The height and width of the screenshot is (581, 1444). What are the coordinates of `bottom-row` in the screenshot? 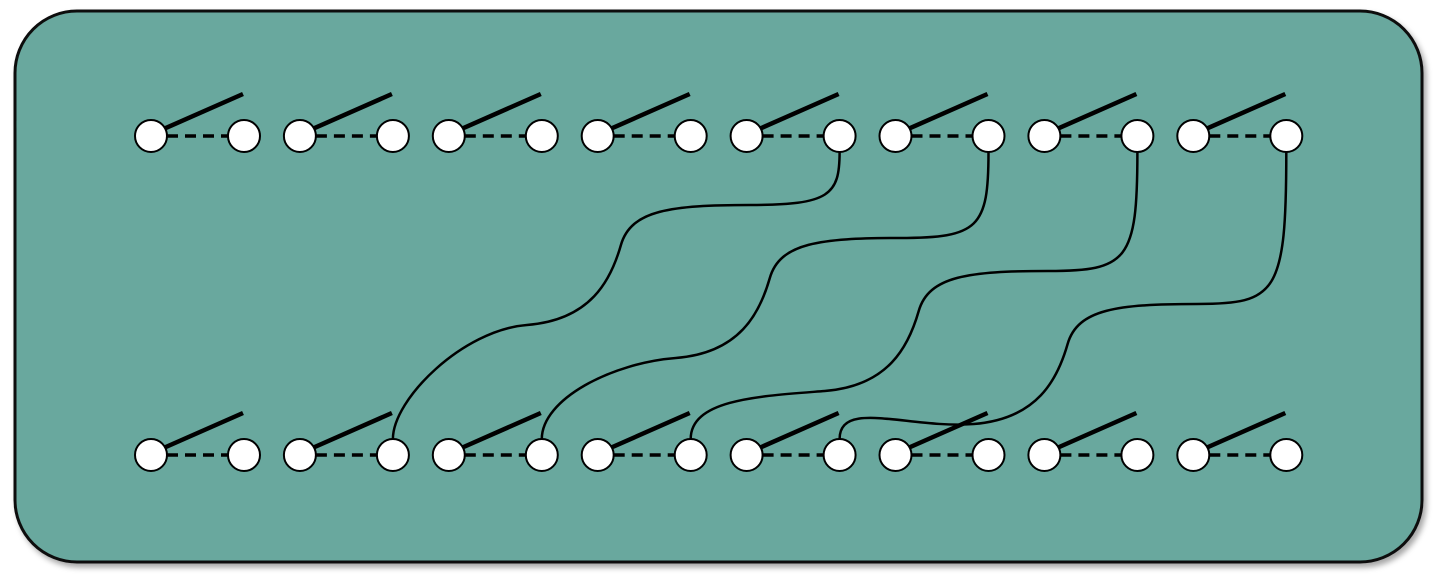 It's located at (719, 441).